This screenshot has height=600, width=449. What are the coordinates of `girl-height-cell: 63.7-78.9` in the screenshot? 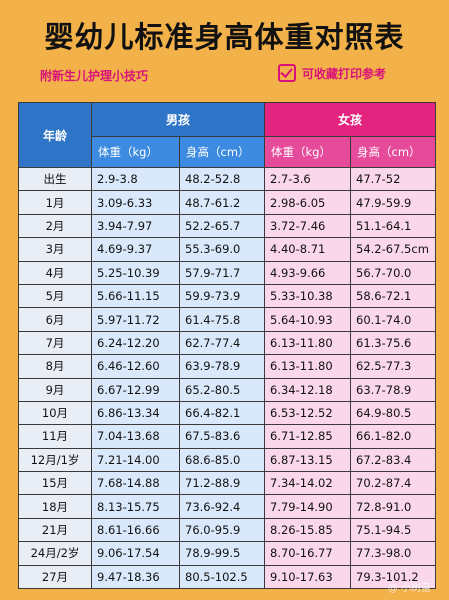 It's located at (393, 389).